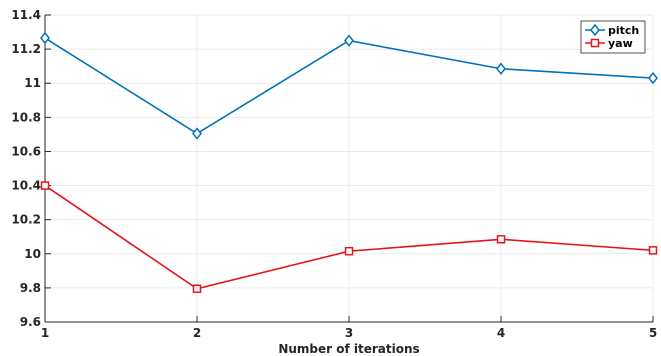  What do you see at coordinates (26, 49) in the screenshot?
I see `y-tick-label: 11.2` at bounding box center [26, 49].